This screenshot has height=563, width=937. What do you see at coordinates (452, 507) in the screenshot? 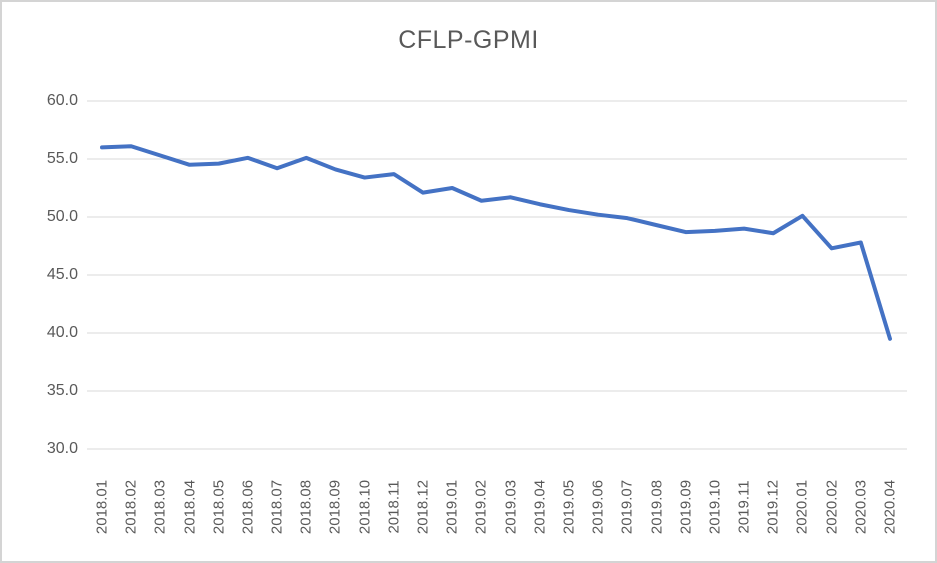
I see `x-axis-tick-label: 2019.01` at bounding box center [452, 507].